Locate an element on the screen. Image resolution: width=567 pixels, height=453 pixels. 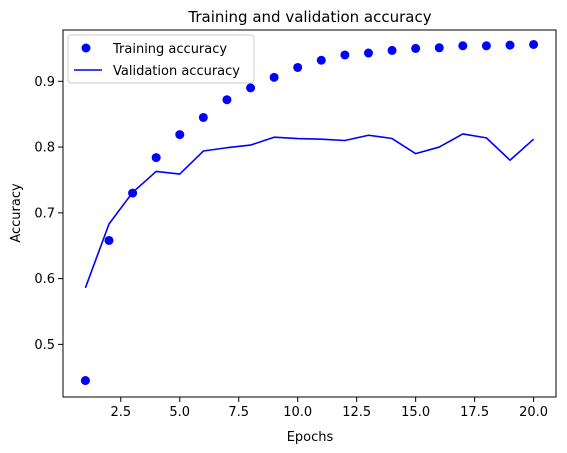
x-tick-label: 12.5 is located at coordinates (356, 412).